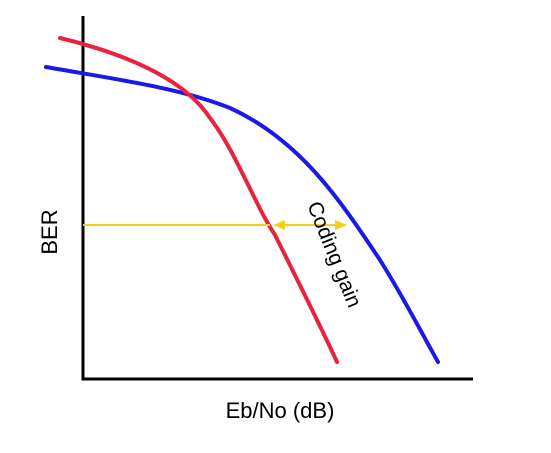  I want to click on coding-gain-arrow, so click(310, 225).